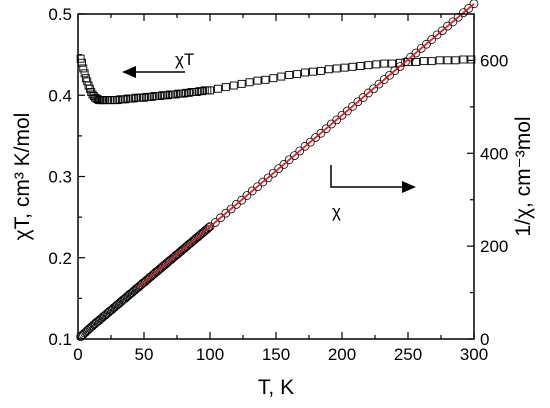 This screenshot has height=408, width=550. Describe the element at coordinates (408, 354) in the screenshot. I see `x-tick-label: 250` at that location.